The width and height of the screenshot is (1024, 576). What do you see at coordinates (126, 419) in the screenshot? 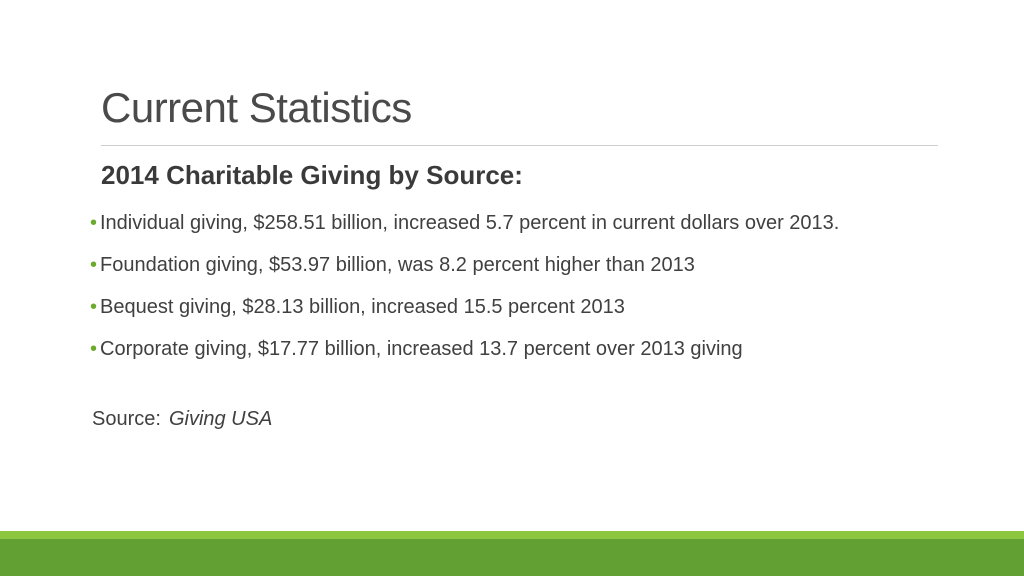
I see `source-label: Source:` at bounding box center [126, 419].